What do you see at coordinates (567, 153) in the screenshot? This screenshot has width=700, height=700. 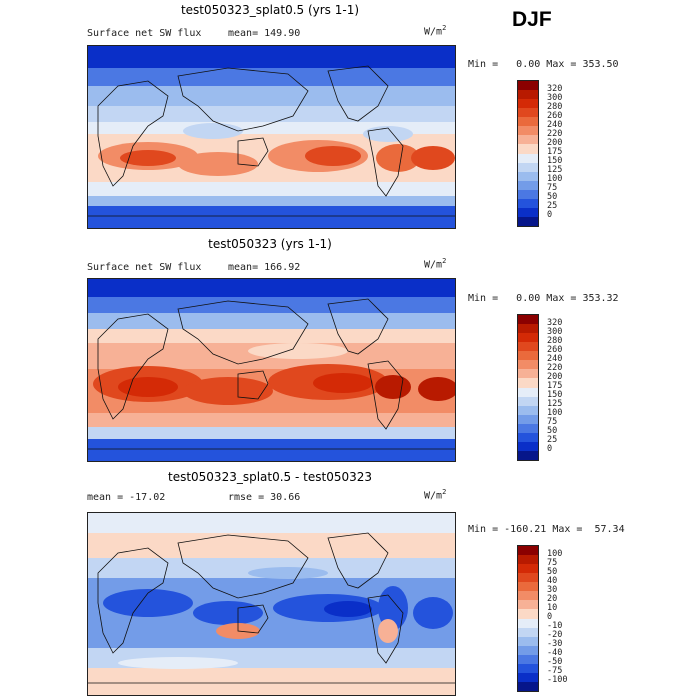 I see `panel-1-colorbar-ticks: 320 300 280 260 240 220 200 175 150 125 100 75 50 25 0` at bounding box center [567, 153].